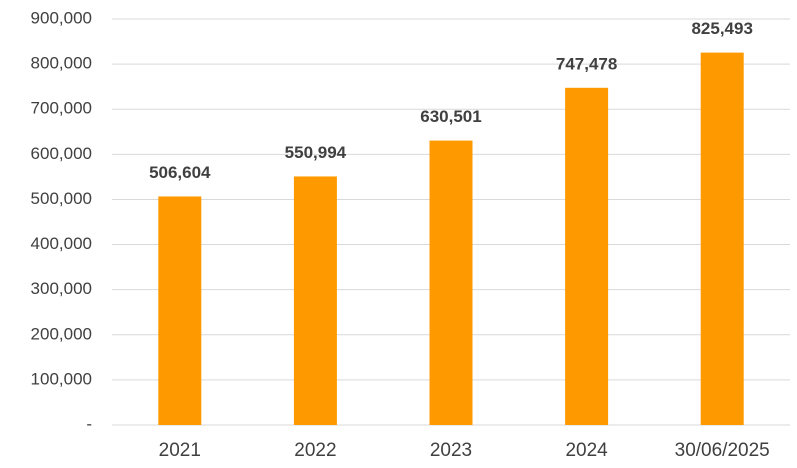 The height and width of the screenshot is (468, 797). Describe the element at coordinates (61, 333) in the screenshot. I see `y-tick-label: 200,000` at that location.